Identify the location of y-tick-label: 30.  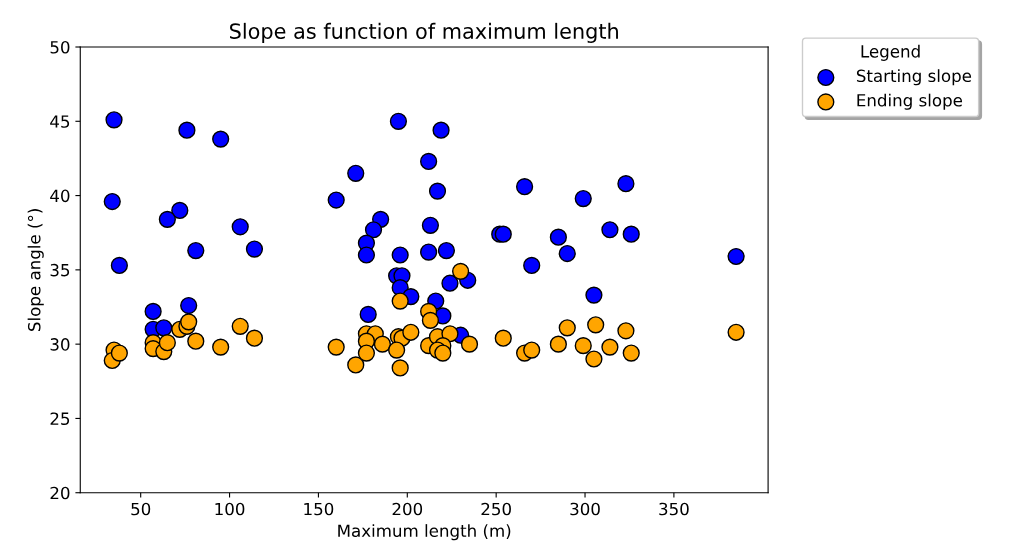
(60, 344).